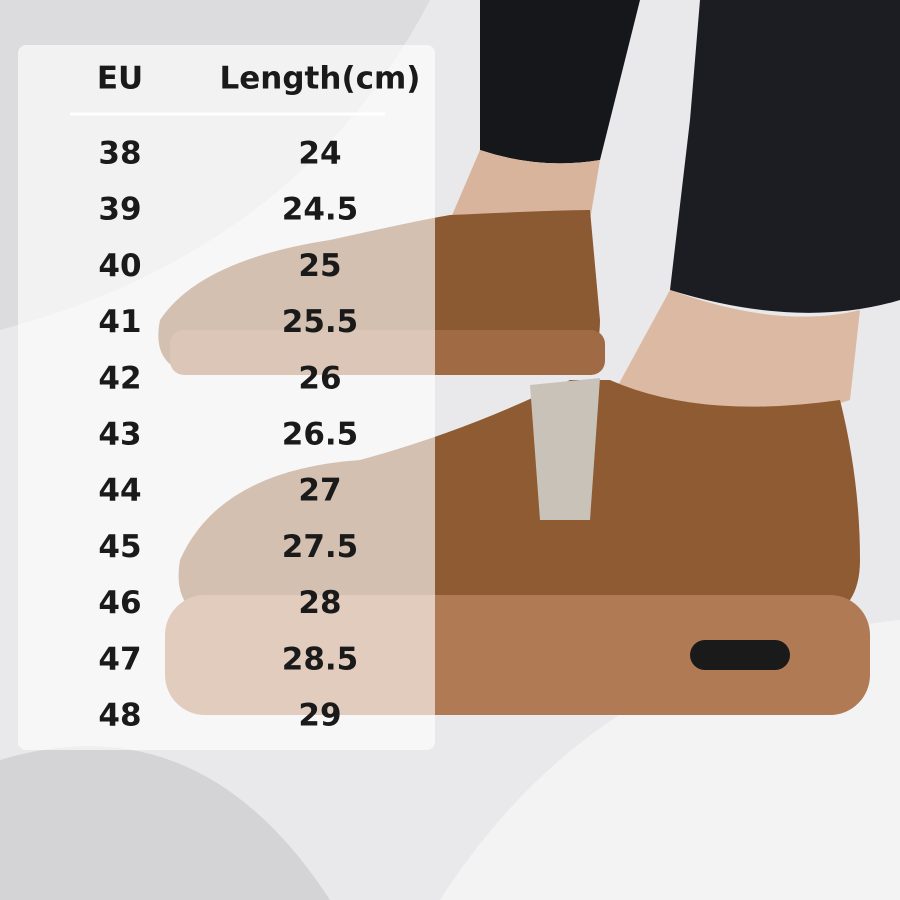  What do you see at coordinates (119, 154) in the screenshot?
I see `eu-size: 38` at bounding box center [119, 154].